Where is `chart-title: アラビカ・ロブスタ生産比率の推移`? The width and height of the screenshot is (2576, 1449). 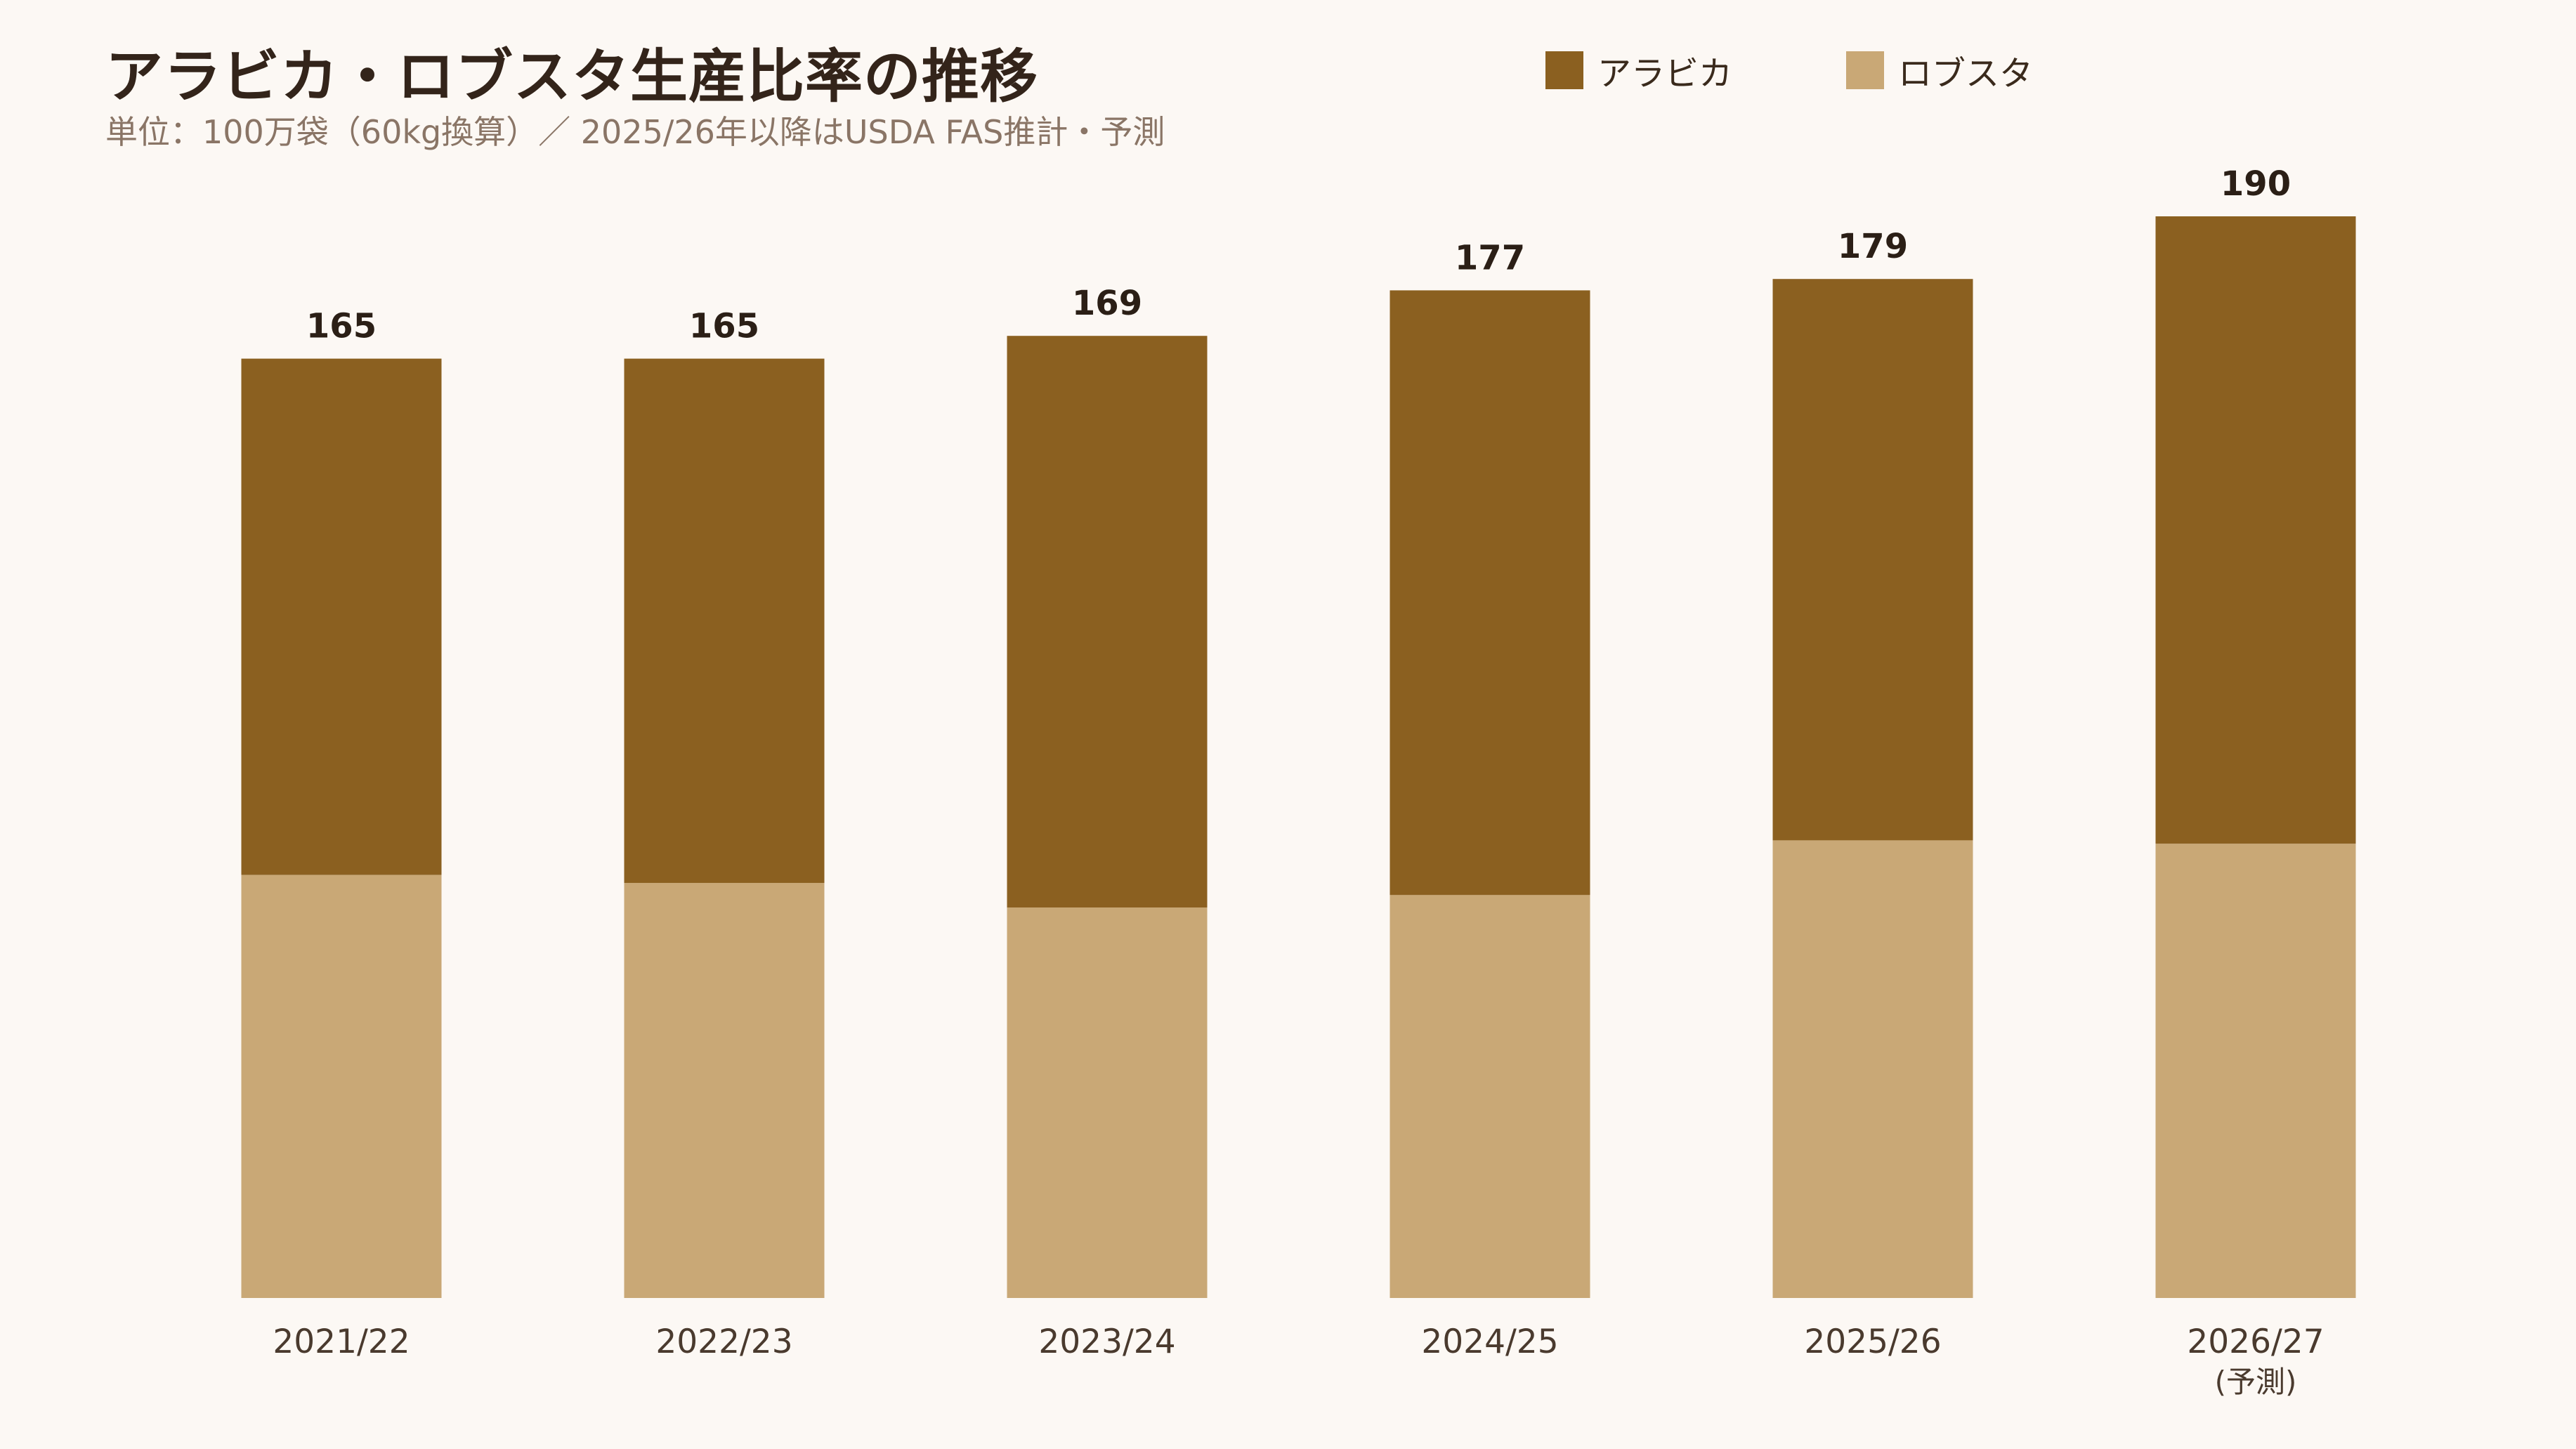 chart-title: アラビカ・ロブスタ生産比率の推移 is located at coordinates (572, 77).